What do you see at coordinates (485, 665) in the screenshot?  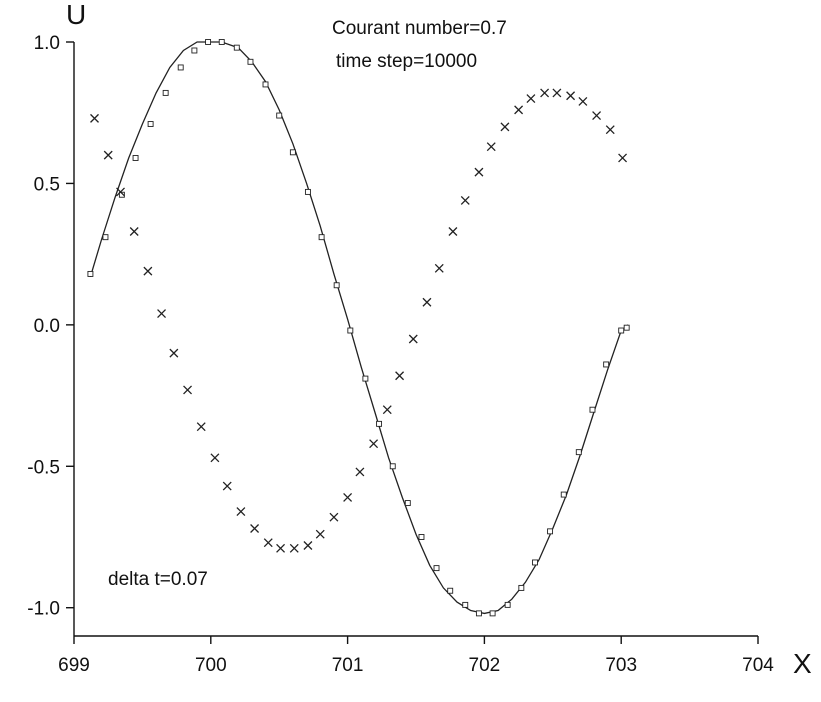 I see `x-tick-label: 702` at bounding box center [485, 665].